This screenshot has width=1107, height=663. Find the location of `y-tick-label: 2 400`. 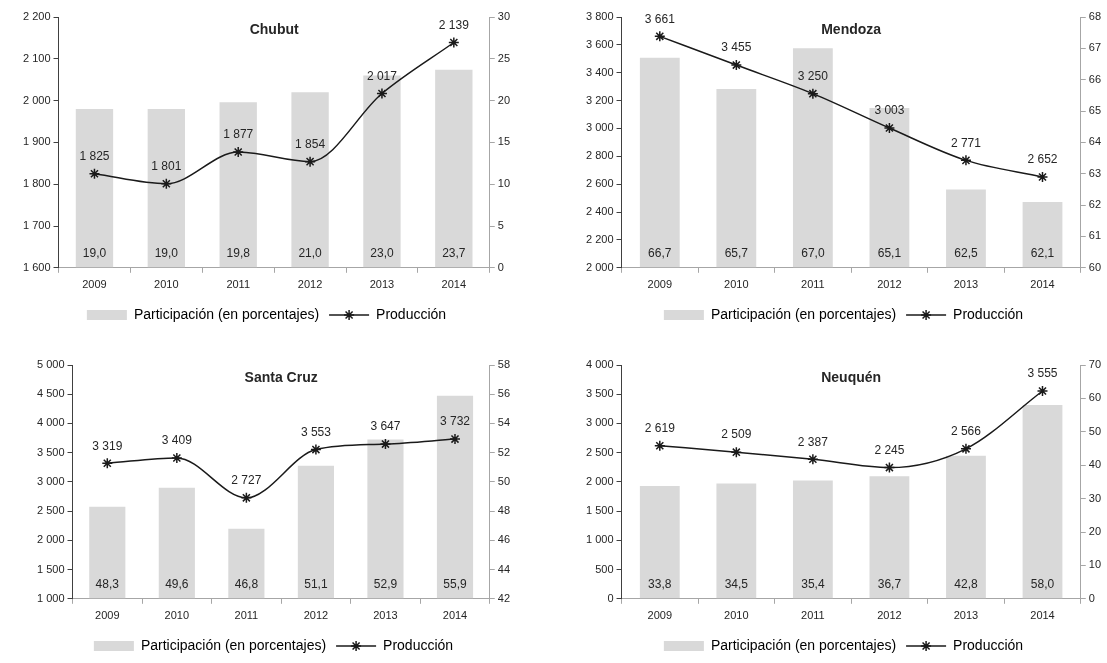

y-tick-label: 2 400 is located at coordinates (600, 211).